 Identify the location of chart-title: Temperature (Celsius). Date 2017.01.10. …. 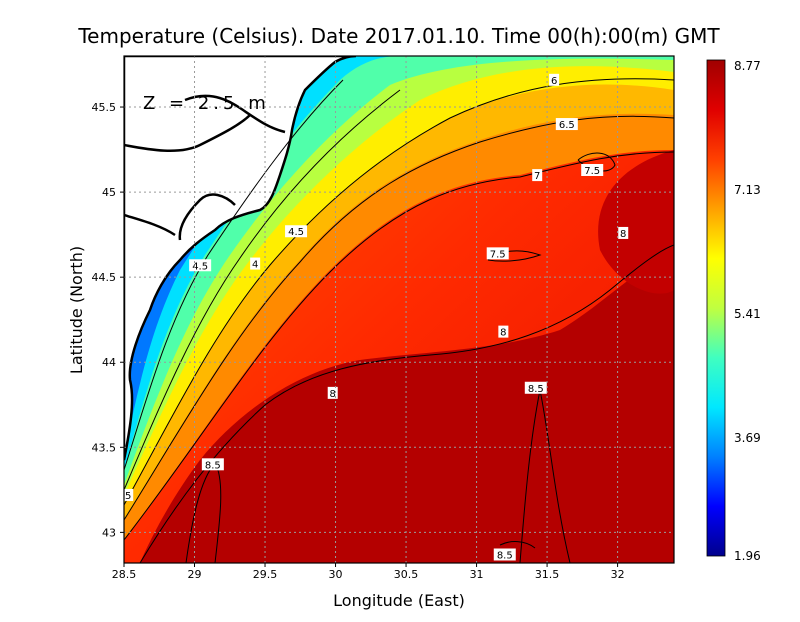
(398, 36).